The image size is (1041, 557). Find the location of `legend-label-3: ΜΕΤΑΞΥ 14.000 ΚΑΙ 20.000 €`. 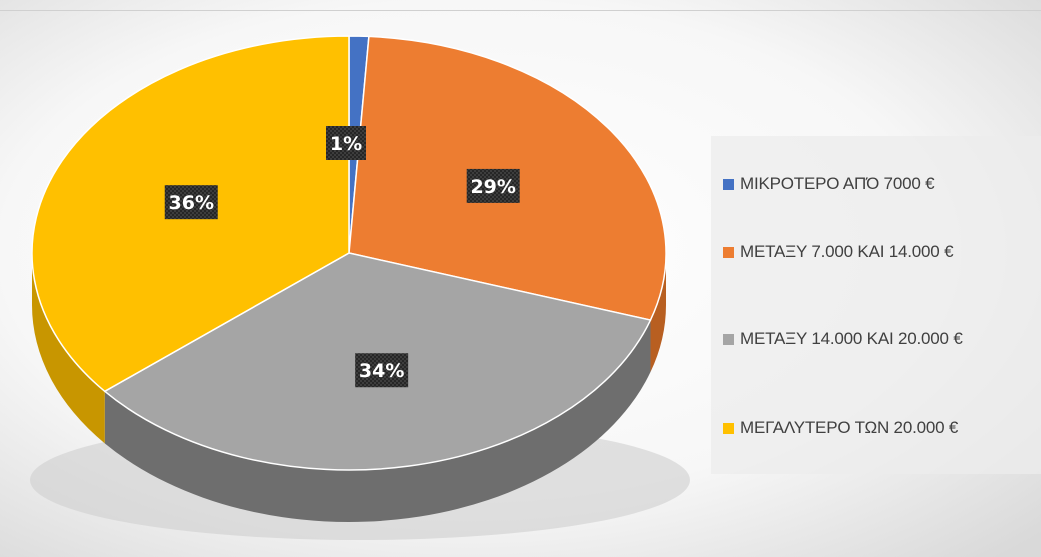

legend-label-3: ΜΕΤΑΞΥ 14.000 ΚΑΙ 20.000 € is located at coordinates (851, 338).